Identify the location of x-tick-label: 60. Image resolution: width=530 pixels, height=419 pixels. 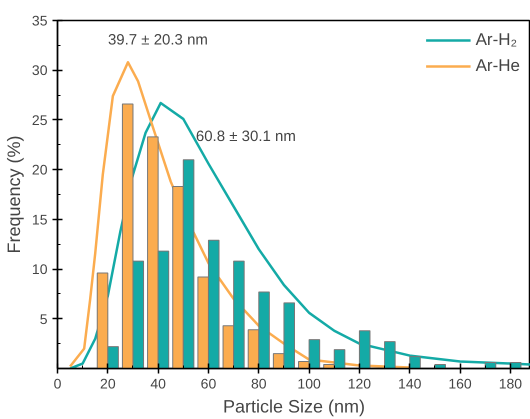
(208, 384).